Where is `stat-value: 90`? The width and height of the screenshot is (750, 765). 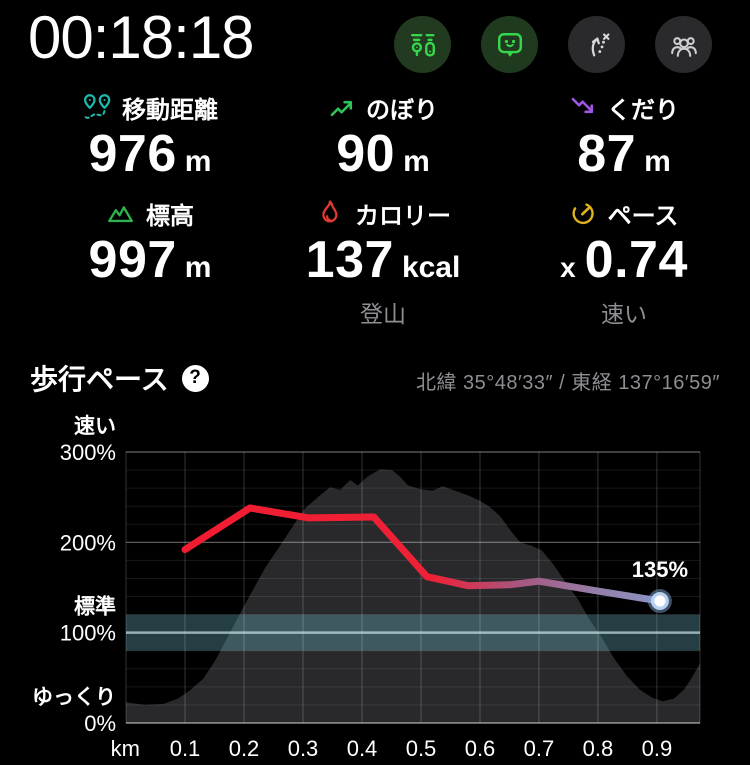
stat-value: 90 is located at coordinates (366, 154).